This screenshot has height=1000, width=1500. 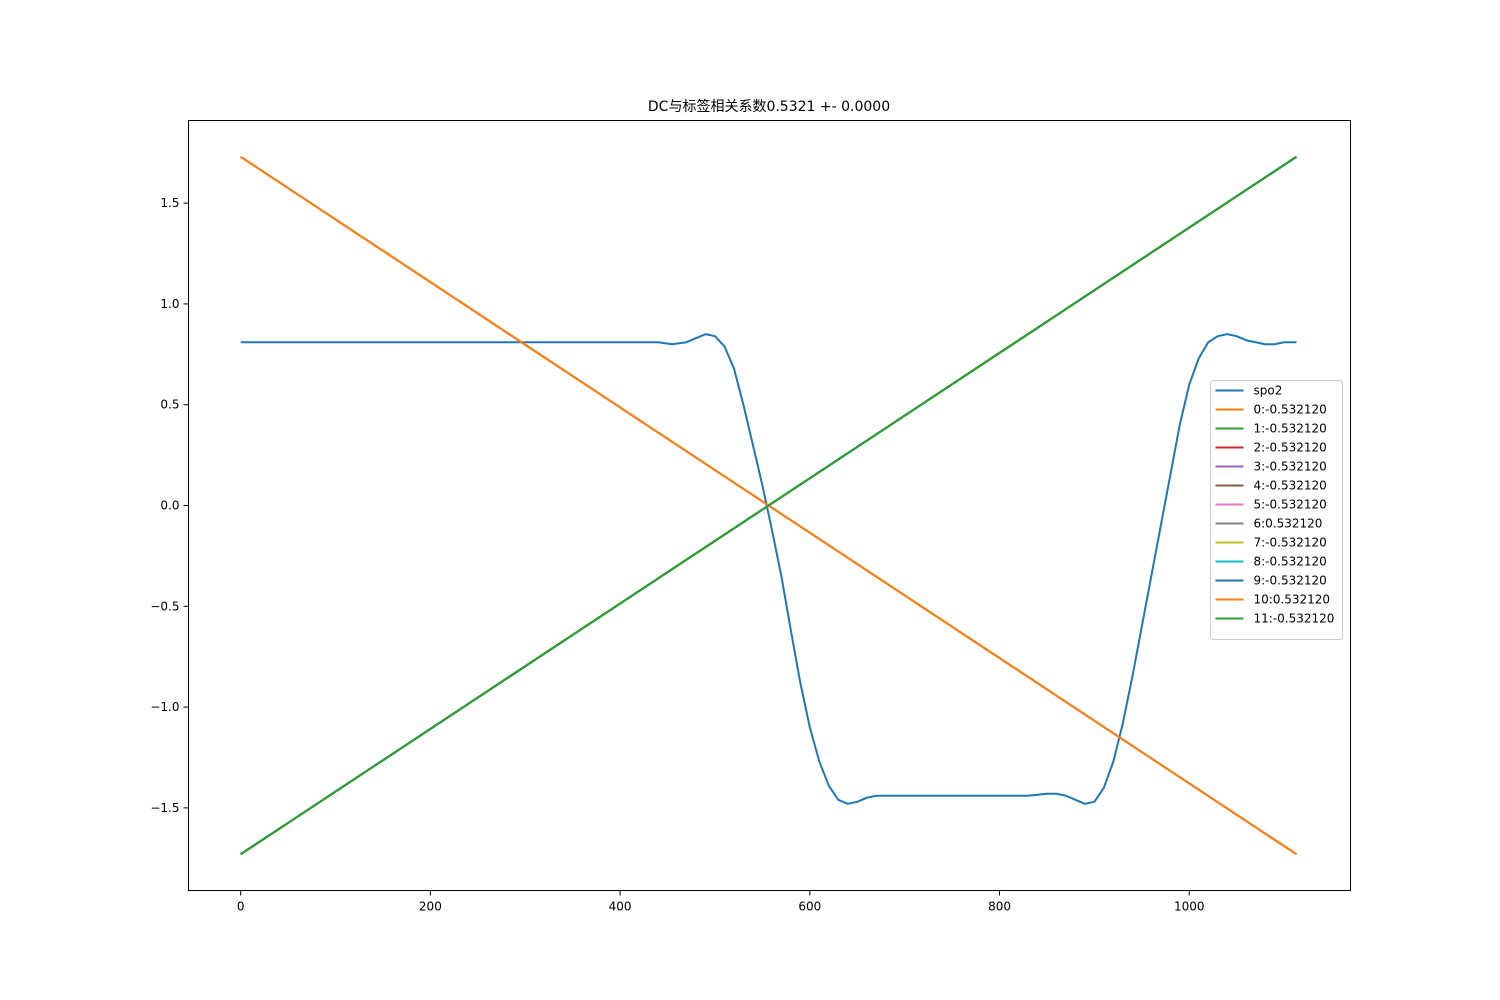 What do you see at coordinates (164, 606) in the screenshot?
I see `y-tick-label: −0.5` at bounding box center [164, 606].